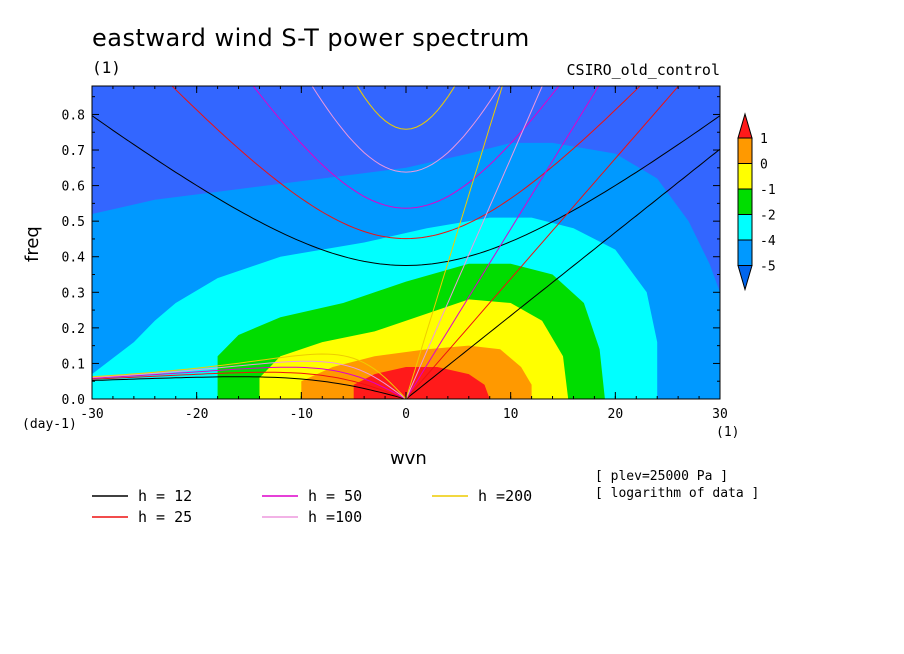  What do you see at coordinates (677, 493) in the screenshot?
I see `note-logarithm: [ logarithm of data ]` at bounding box center [677, 493].